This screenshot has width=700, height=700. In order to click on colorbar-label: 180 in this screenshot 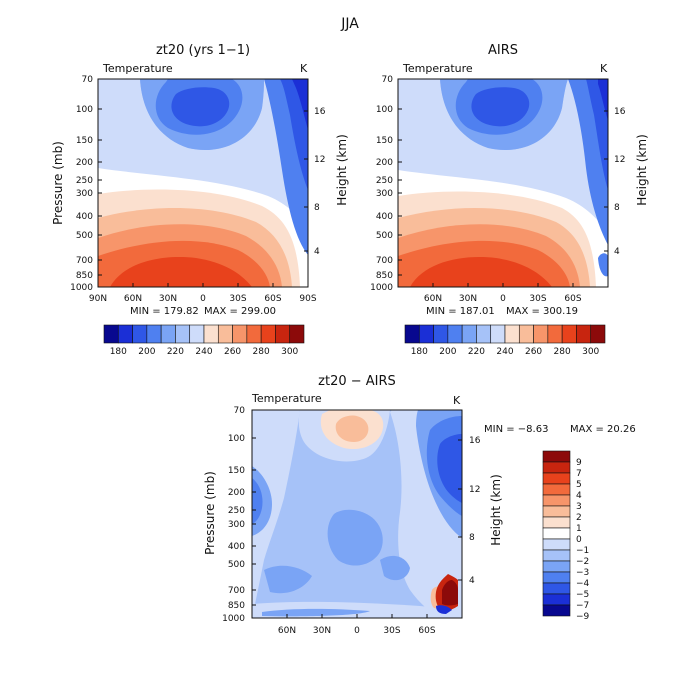, I will do `click(118, 352)`.